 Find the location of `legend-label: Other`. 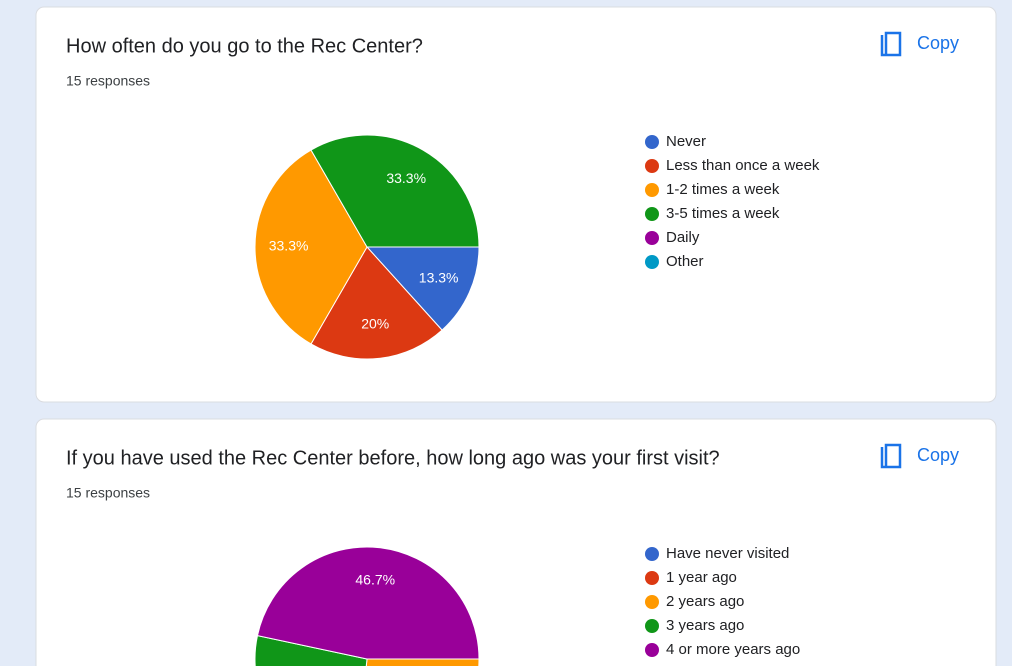

legend-label: Other is located at coordinates (685, 261).